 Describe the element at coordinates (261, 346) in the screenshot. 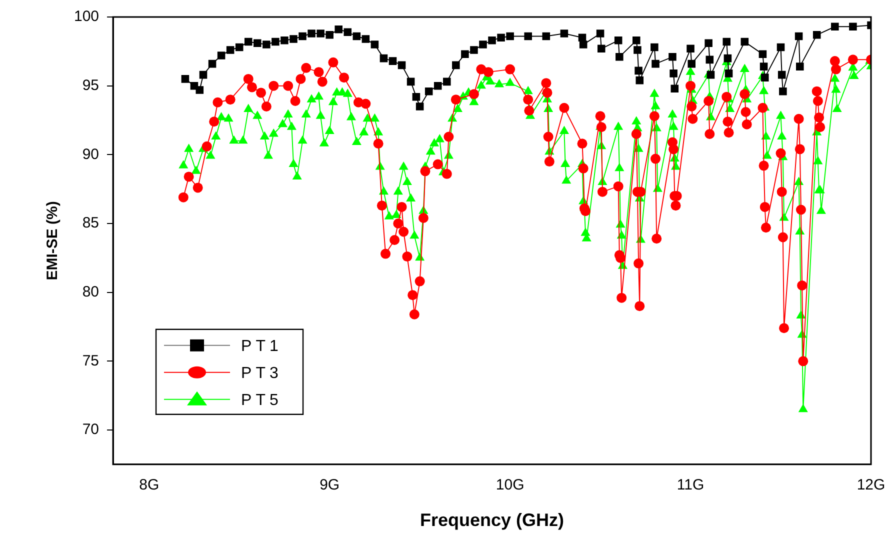

I see `legend-label: PT1` at that location.